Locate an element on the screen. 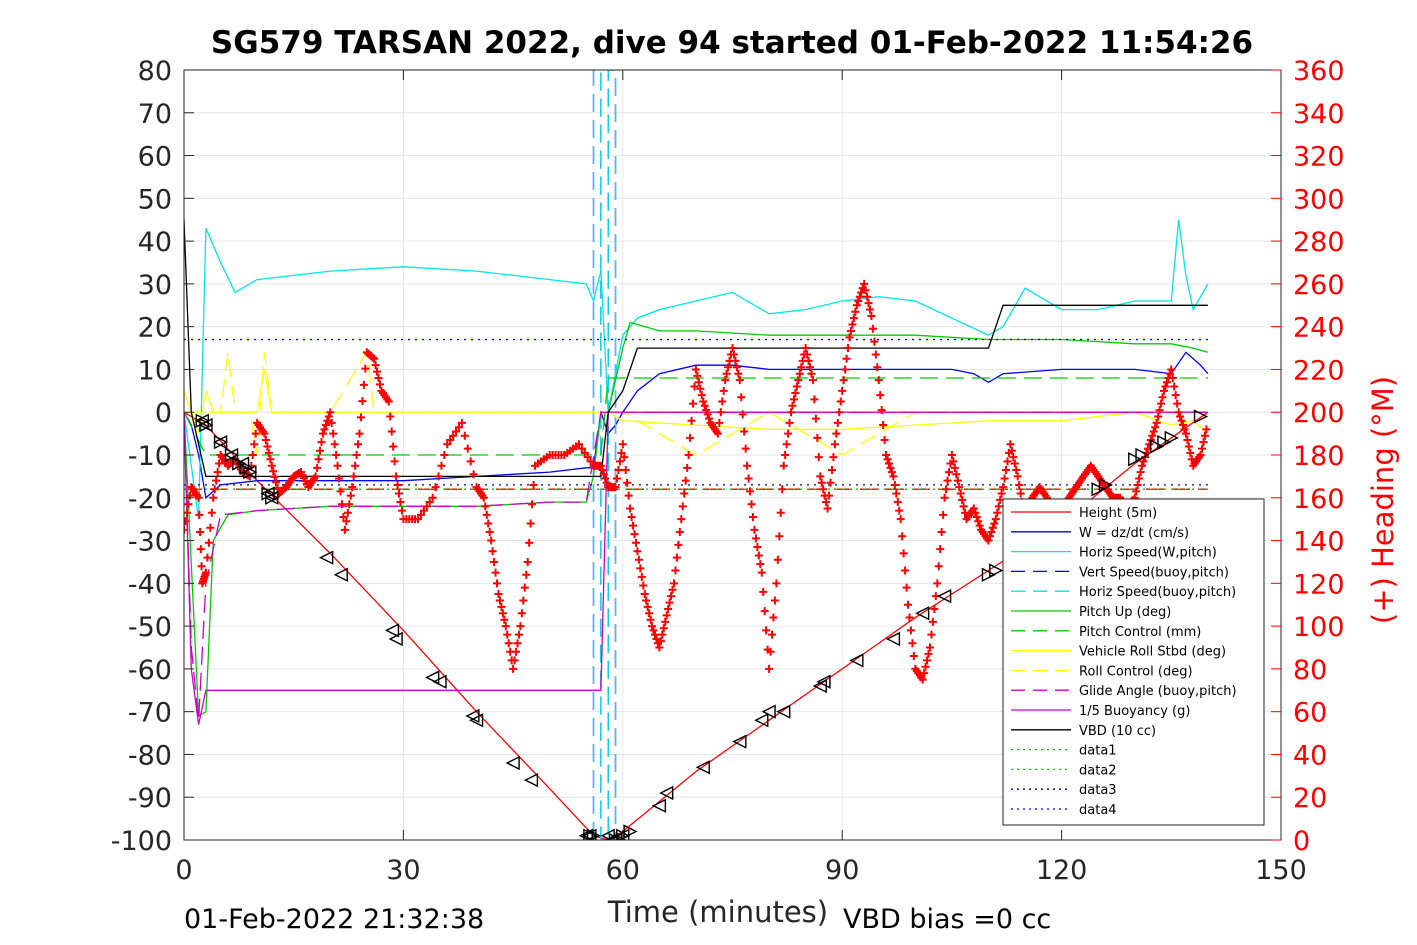 Image resolution: width=1417 pixels, height=945 pixels. y2-tick-label: 160 is located at coordinates (1319, 499).